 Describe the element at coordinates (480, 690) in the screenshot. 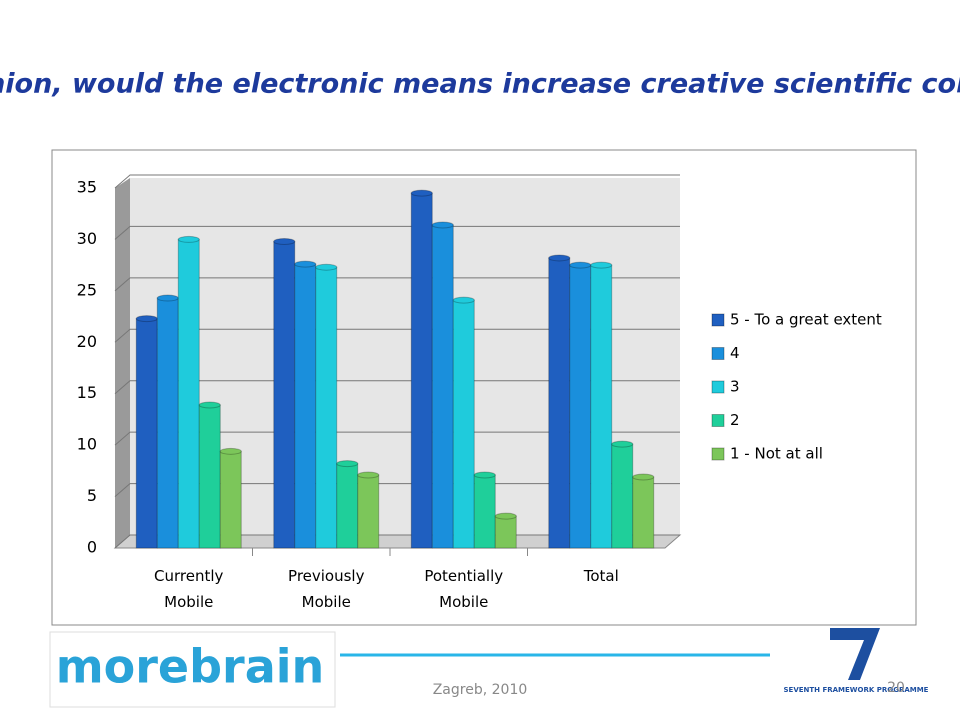

I see `footer-place: Zagreb, 2010` at that location.